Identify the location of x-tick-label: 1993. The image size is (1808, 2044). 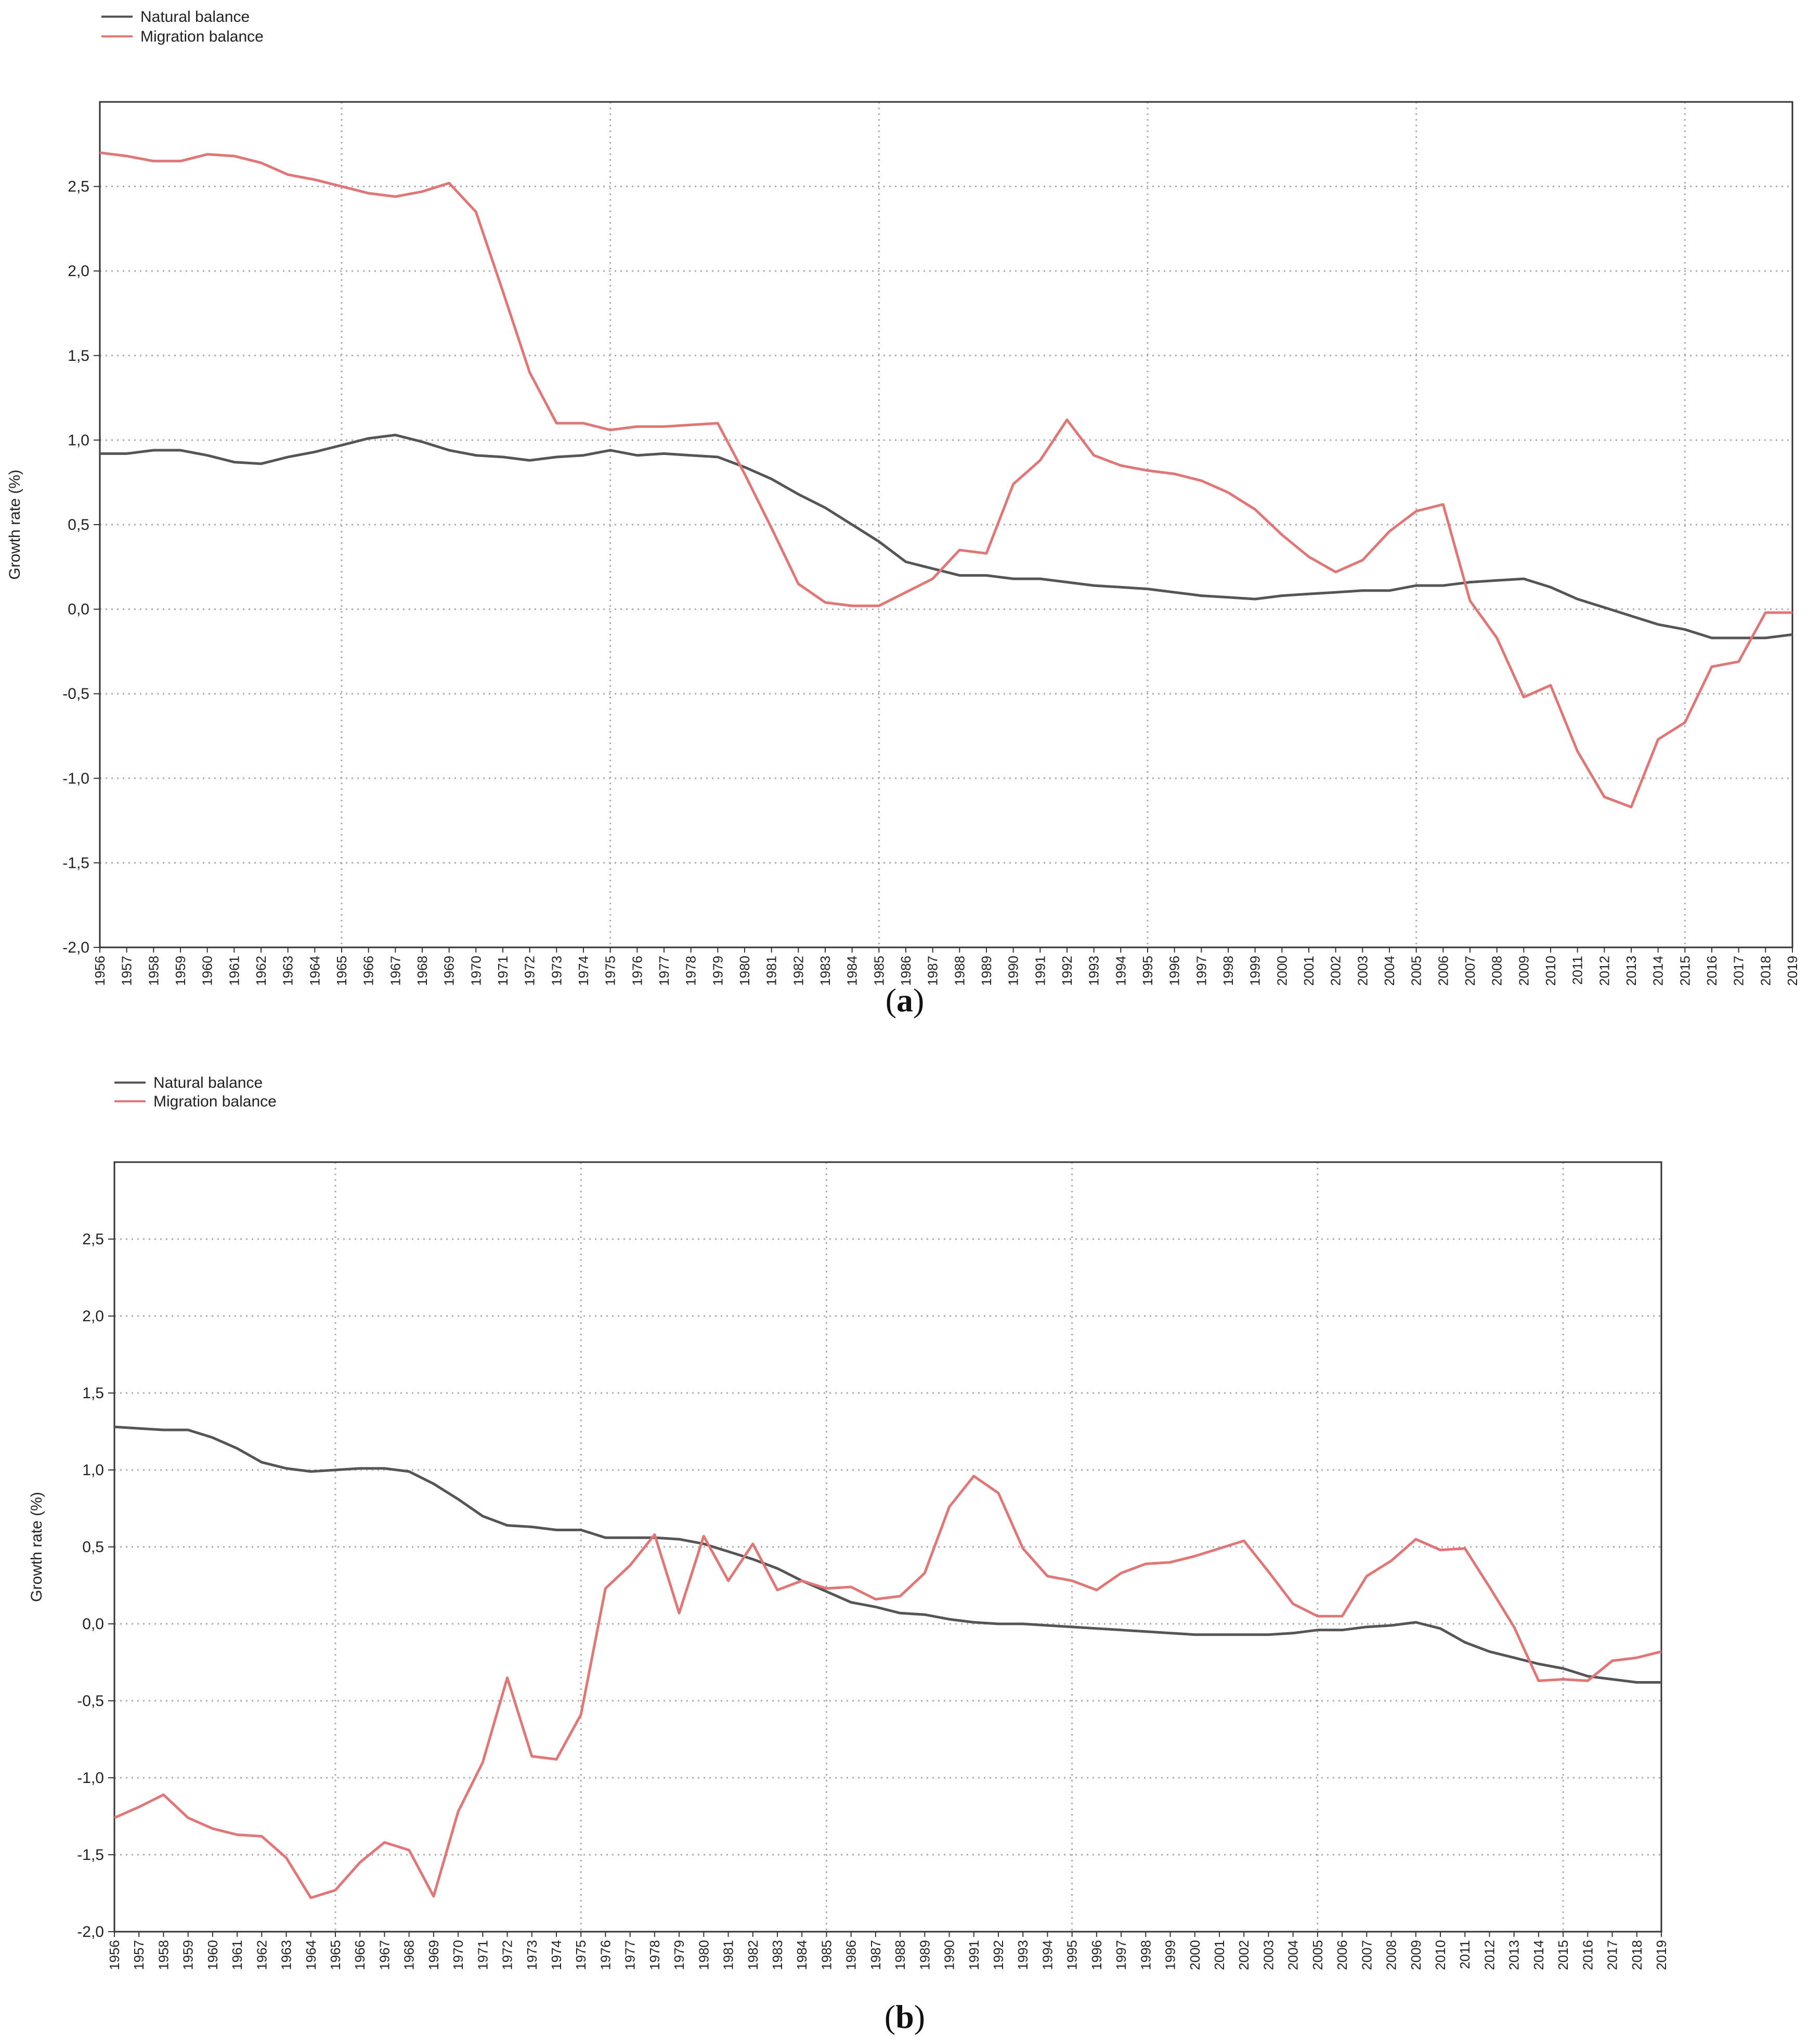
(1023, 1955).